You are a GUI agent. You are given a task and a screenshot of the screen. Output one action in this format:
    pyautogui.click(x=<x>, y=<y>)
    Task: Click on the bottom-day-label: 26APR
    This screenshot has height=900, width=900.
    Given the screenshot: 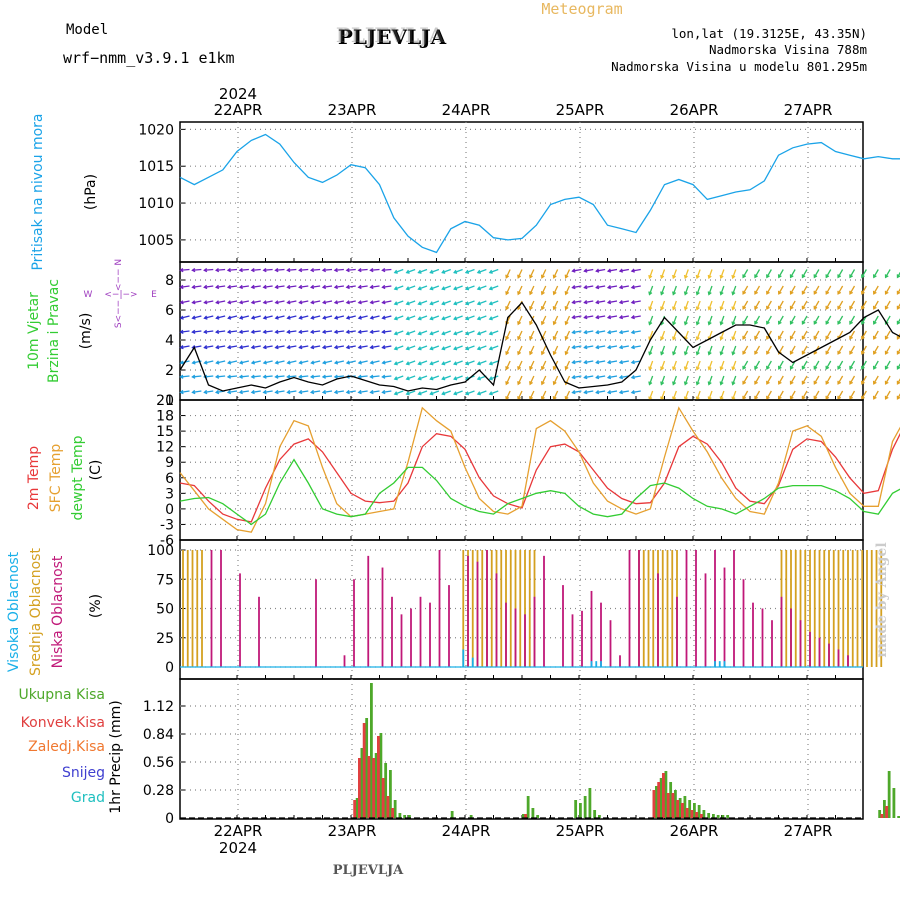 What is the action you would take?
    pyautogui.click(x=694, y=831)
    